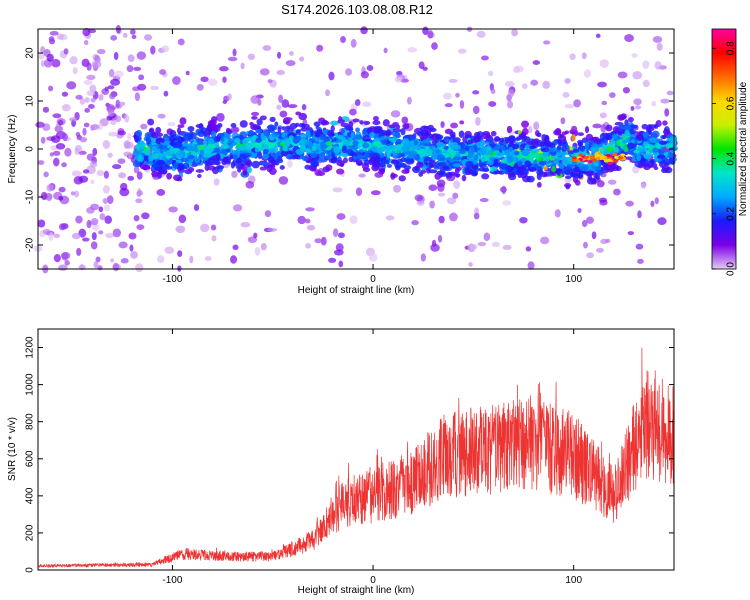 The height and width of the screenshot is (600, 750). What do you see at coordinates (30, 532) in the screenshot?
I see `y-tick-label: 200` at bounding box center [30, 532].